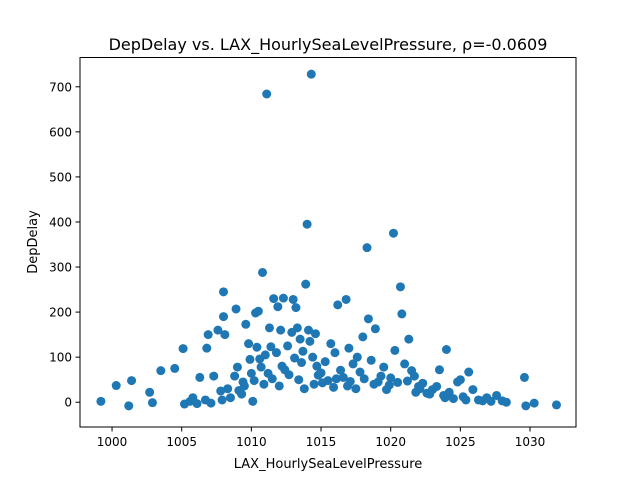 Image resolution: width=640 pixels, height=480 pixels. What do you see at coordinates (328, 464) in the screenshot?
I see `x-axis-label: LAX_HourlySeaLevelPressure` at bounding box center [328, 464].